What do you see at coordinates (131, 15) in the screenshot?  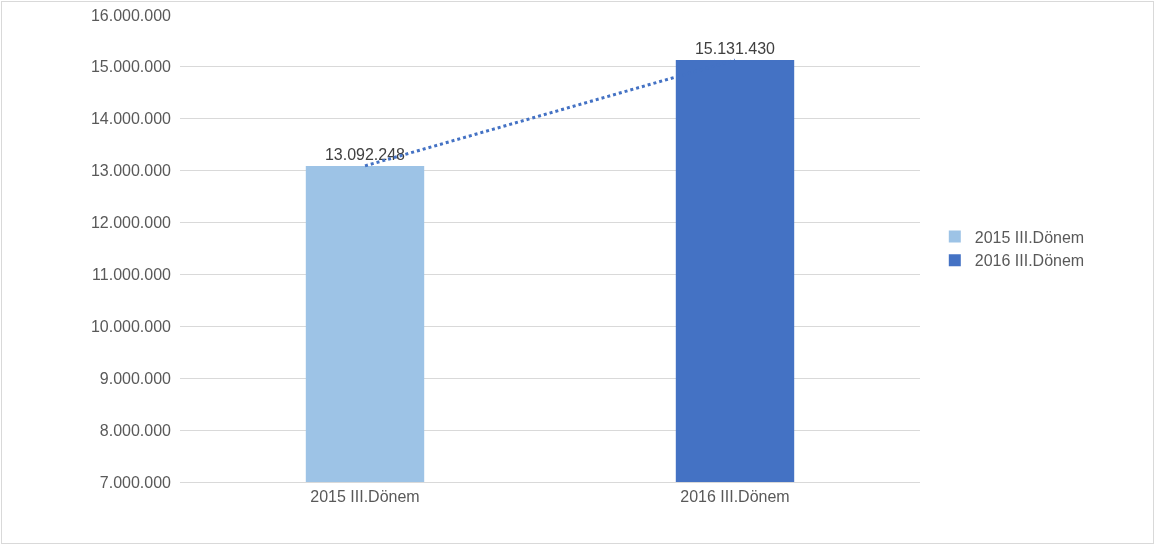 I see `y-tick-label: 16.000.000` at bounding box center [131, 15].